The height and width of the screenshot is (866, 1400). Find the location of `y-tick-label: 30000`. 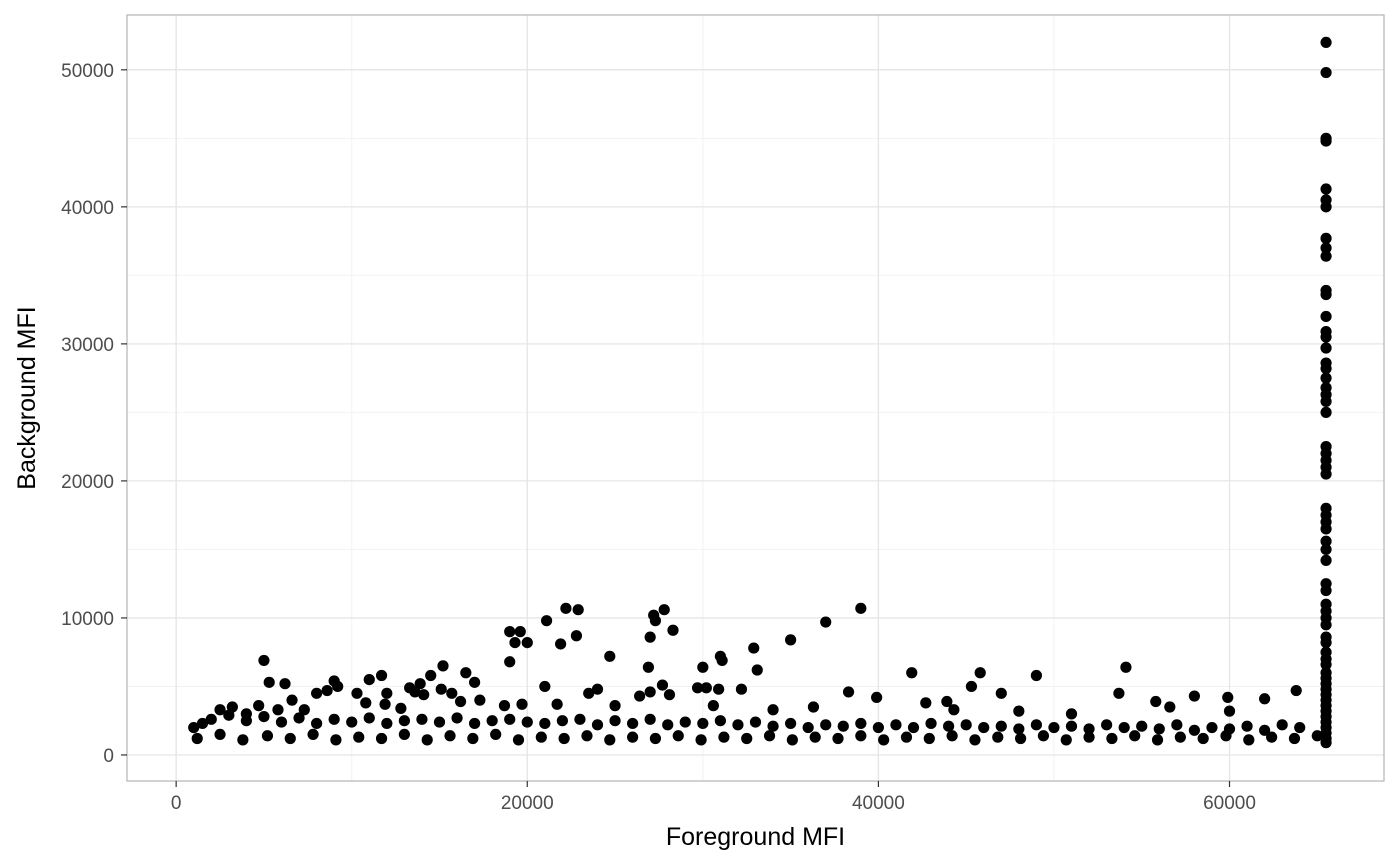

y-tick-label: 30000 is located at coordinates (87, 345).